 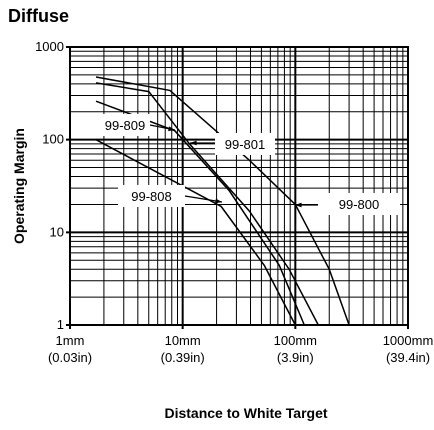 What do you see at coordinates (408, 349) in the screenshot?
I see `x-tick-label: 1000mm (39.4in)` at bounding box center [408, 349].